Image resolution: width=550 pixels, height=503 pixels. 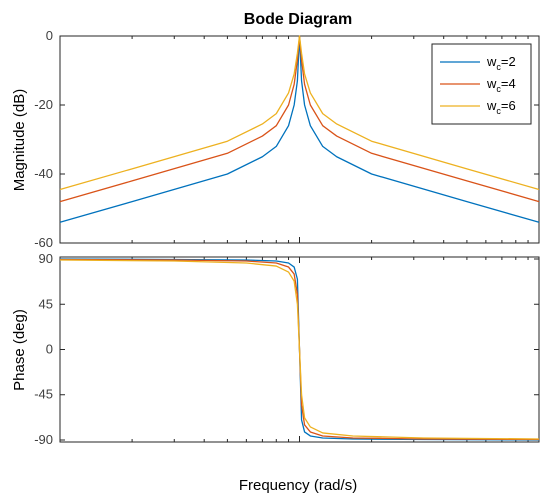 What do you see at coordinates (501, 85) in the screenshot?
I see `legend-label-2: wc=4` at bounding box center [501, 85].